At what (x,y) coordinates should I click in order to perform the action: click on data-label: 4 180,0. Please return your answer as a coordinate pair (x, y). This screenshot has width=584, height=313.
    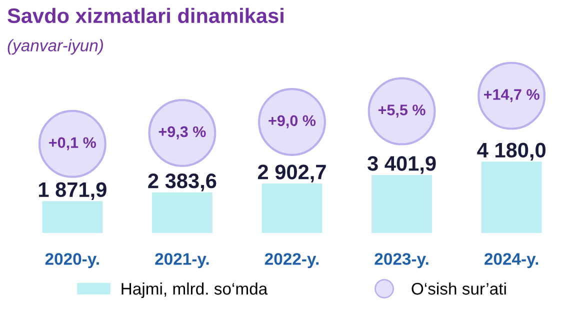
    Looking at the image, I should click on (511, 151).